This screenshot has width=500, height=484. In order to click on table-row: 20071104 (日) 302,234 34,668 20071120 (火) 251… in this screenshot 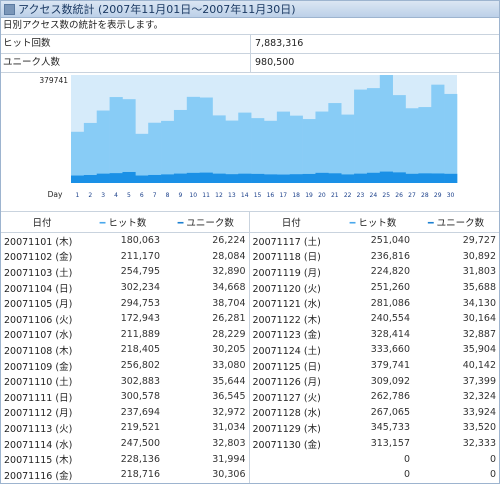, I will do `click(250, 287)`.